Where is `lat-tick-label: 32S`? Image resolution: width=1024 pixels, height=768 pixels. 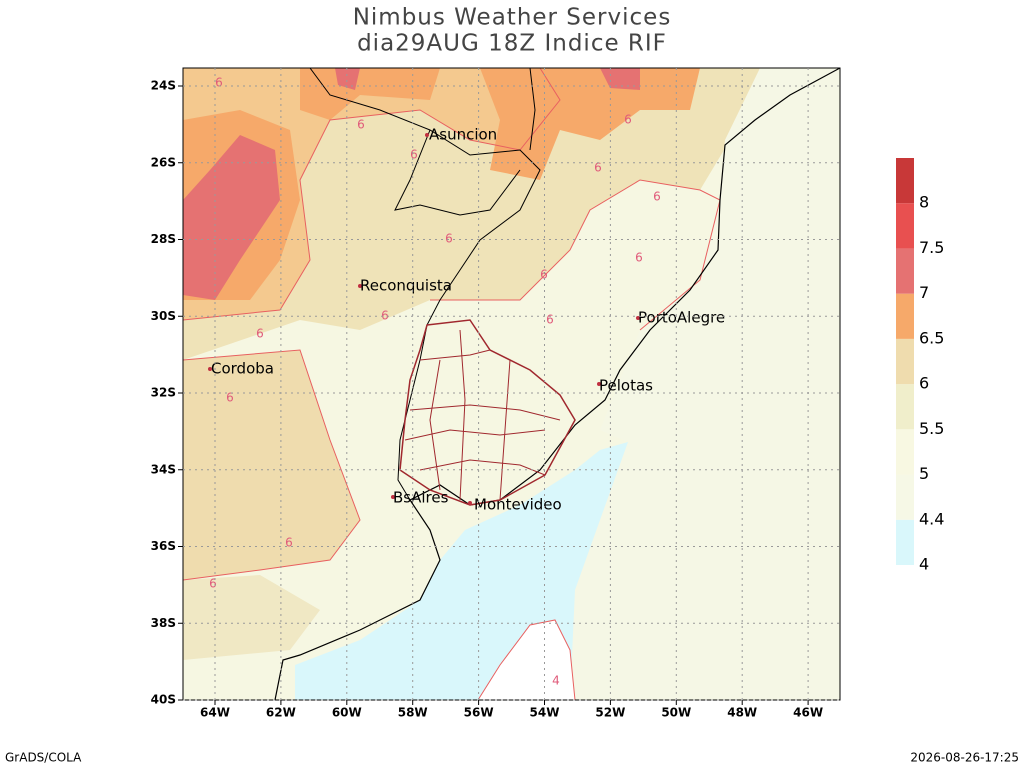 lat-tick-label: 32S is located at coordinates (163, 393).